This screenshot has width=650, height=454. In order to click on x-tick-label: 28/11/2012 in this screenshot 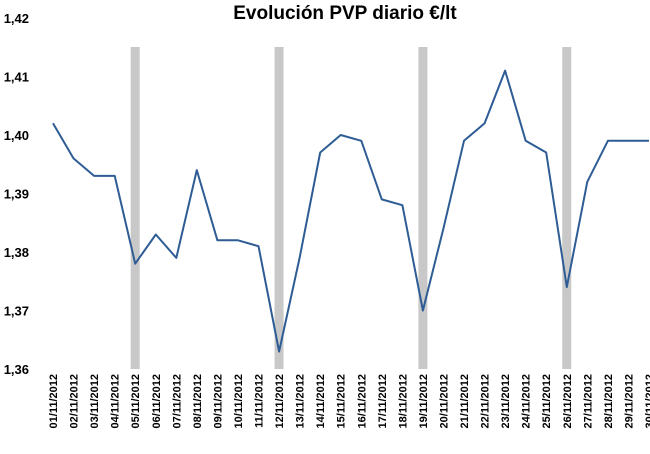, I will do `click(609, 401)`.